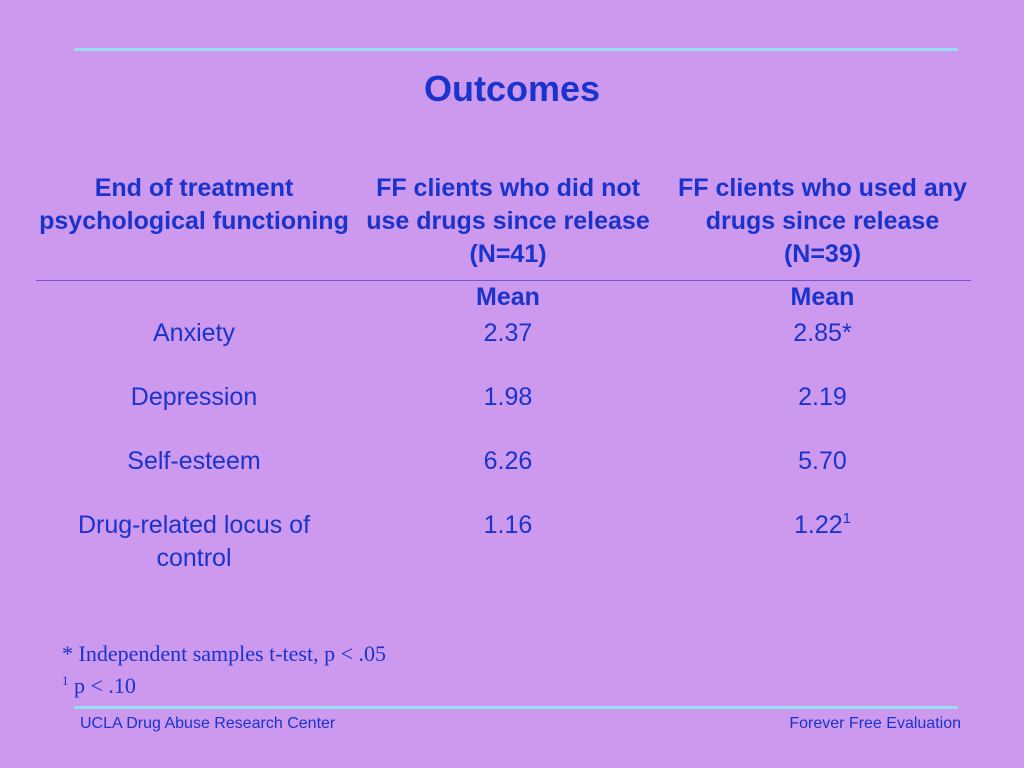 The width and height of the screenshot is (1024, 768). I want to click on row-no-drugs-mean: 1.98, so click(508, 397).